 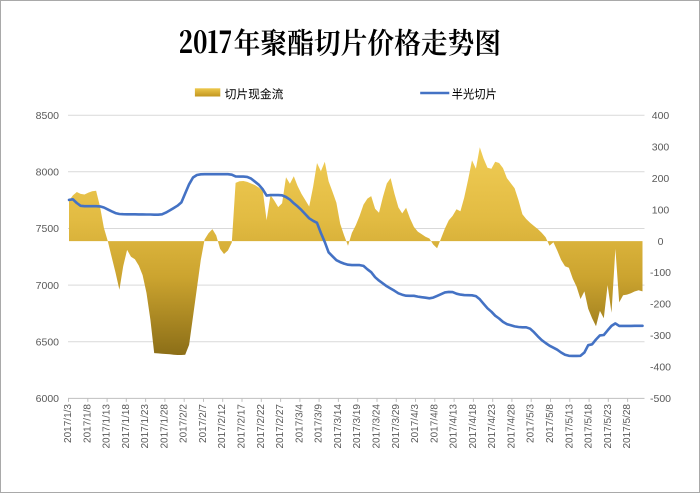 What do you see at coordinates (511, 426) in the screenshot?
I see `svg-text: 2017/4/28` at bounding box center [511, 426].